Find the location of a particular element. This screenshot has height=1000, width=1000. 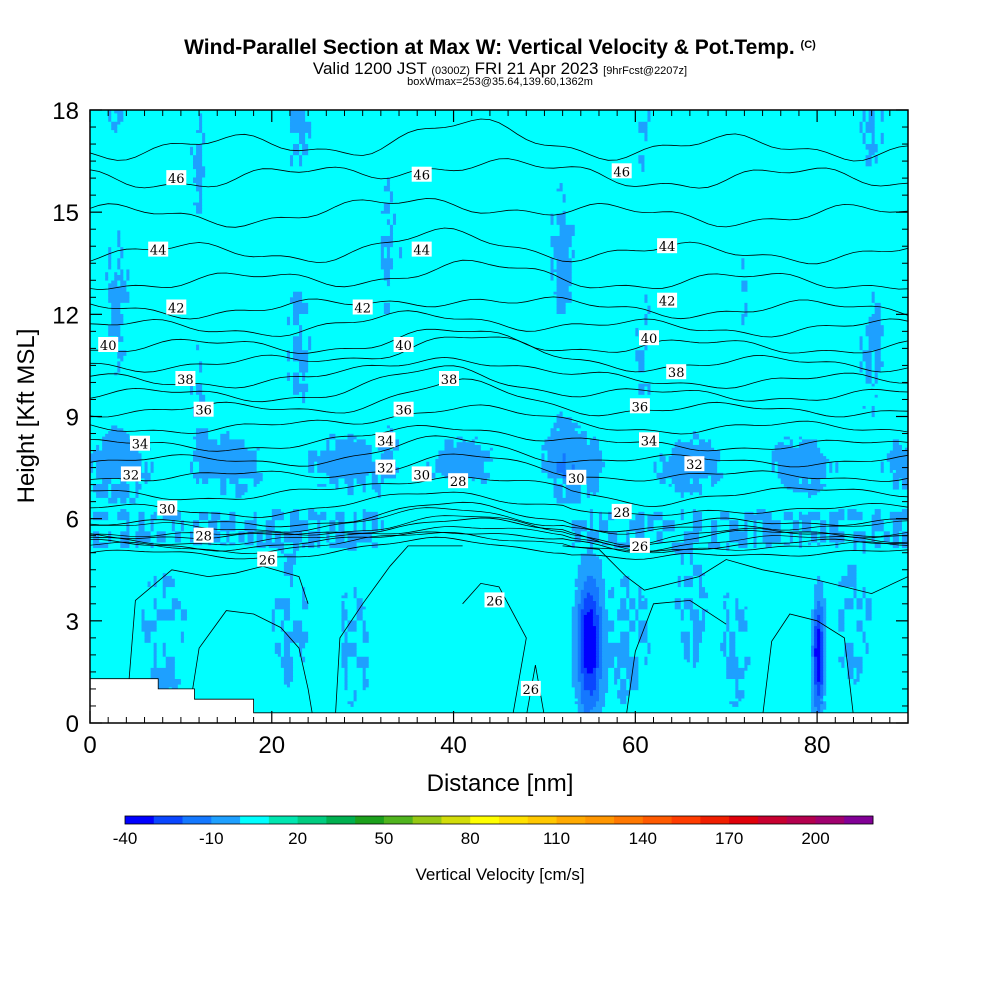

contour-label-bg is located at coordinates (576, 477).